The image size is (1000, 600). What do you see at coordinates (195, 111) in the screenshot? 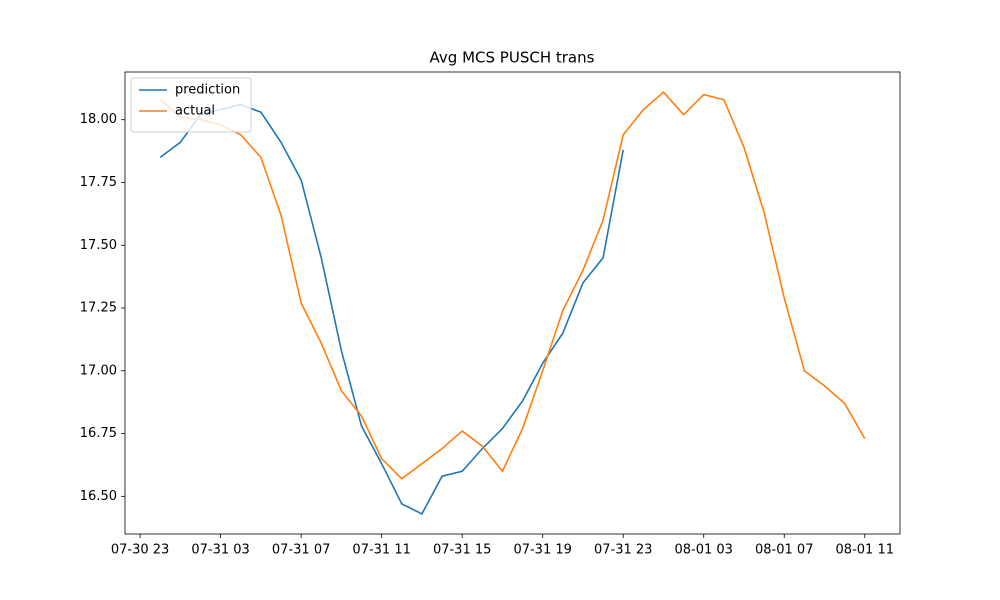
I see `legend-label: actual` at bounding box center [195, 111].